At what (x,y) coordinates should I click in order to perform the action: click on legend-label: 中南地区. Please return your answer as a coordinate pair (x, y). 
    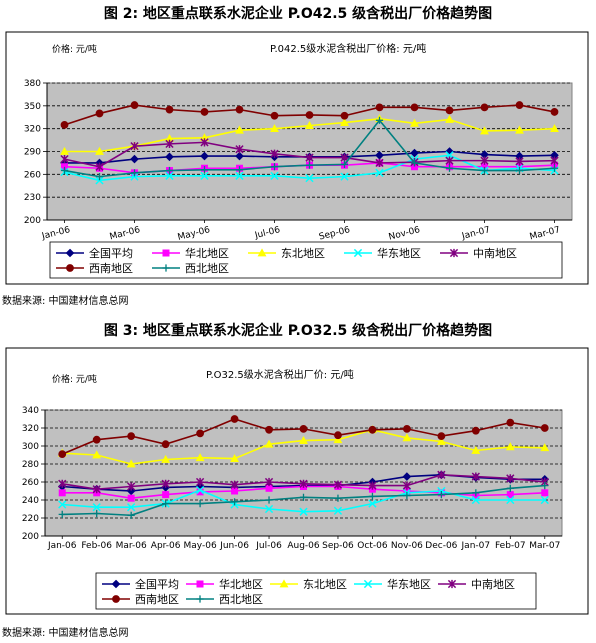
    Looking at the image, I should click on (493, 584).